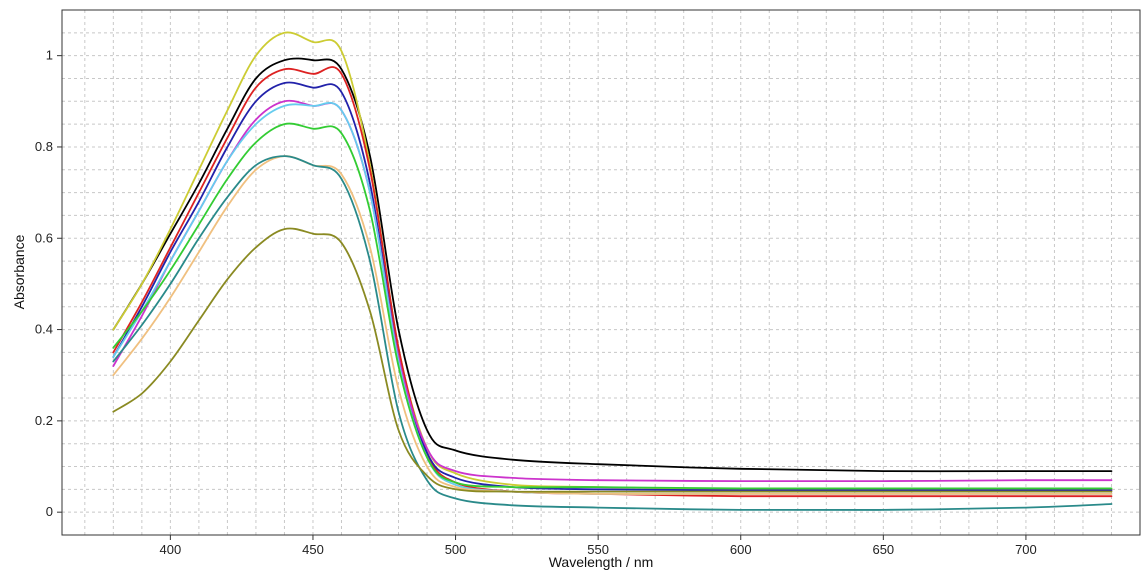  I want to click on y-tick-label: 0.4, so click(44, 329).